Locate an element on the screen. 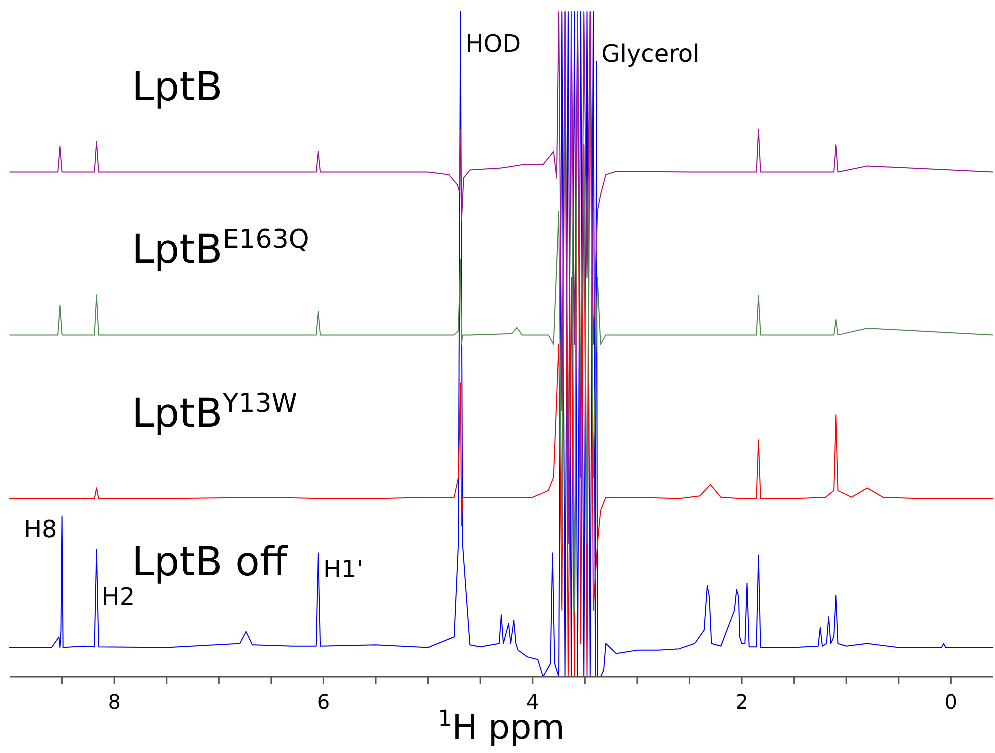 Image resolution: width=995 pixels, height=753 pixels. x-tick-label: 0 is located at coordinates (951, 702).